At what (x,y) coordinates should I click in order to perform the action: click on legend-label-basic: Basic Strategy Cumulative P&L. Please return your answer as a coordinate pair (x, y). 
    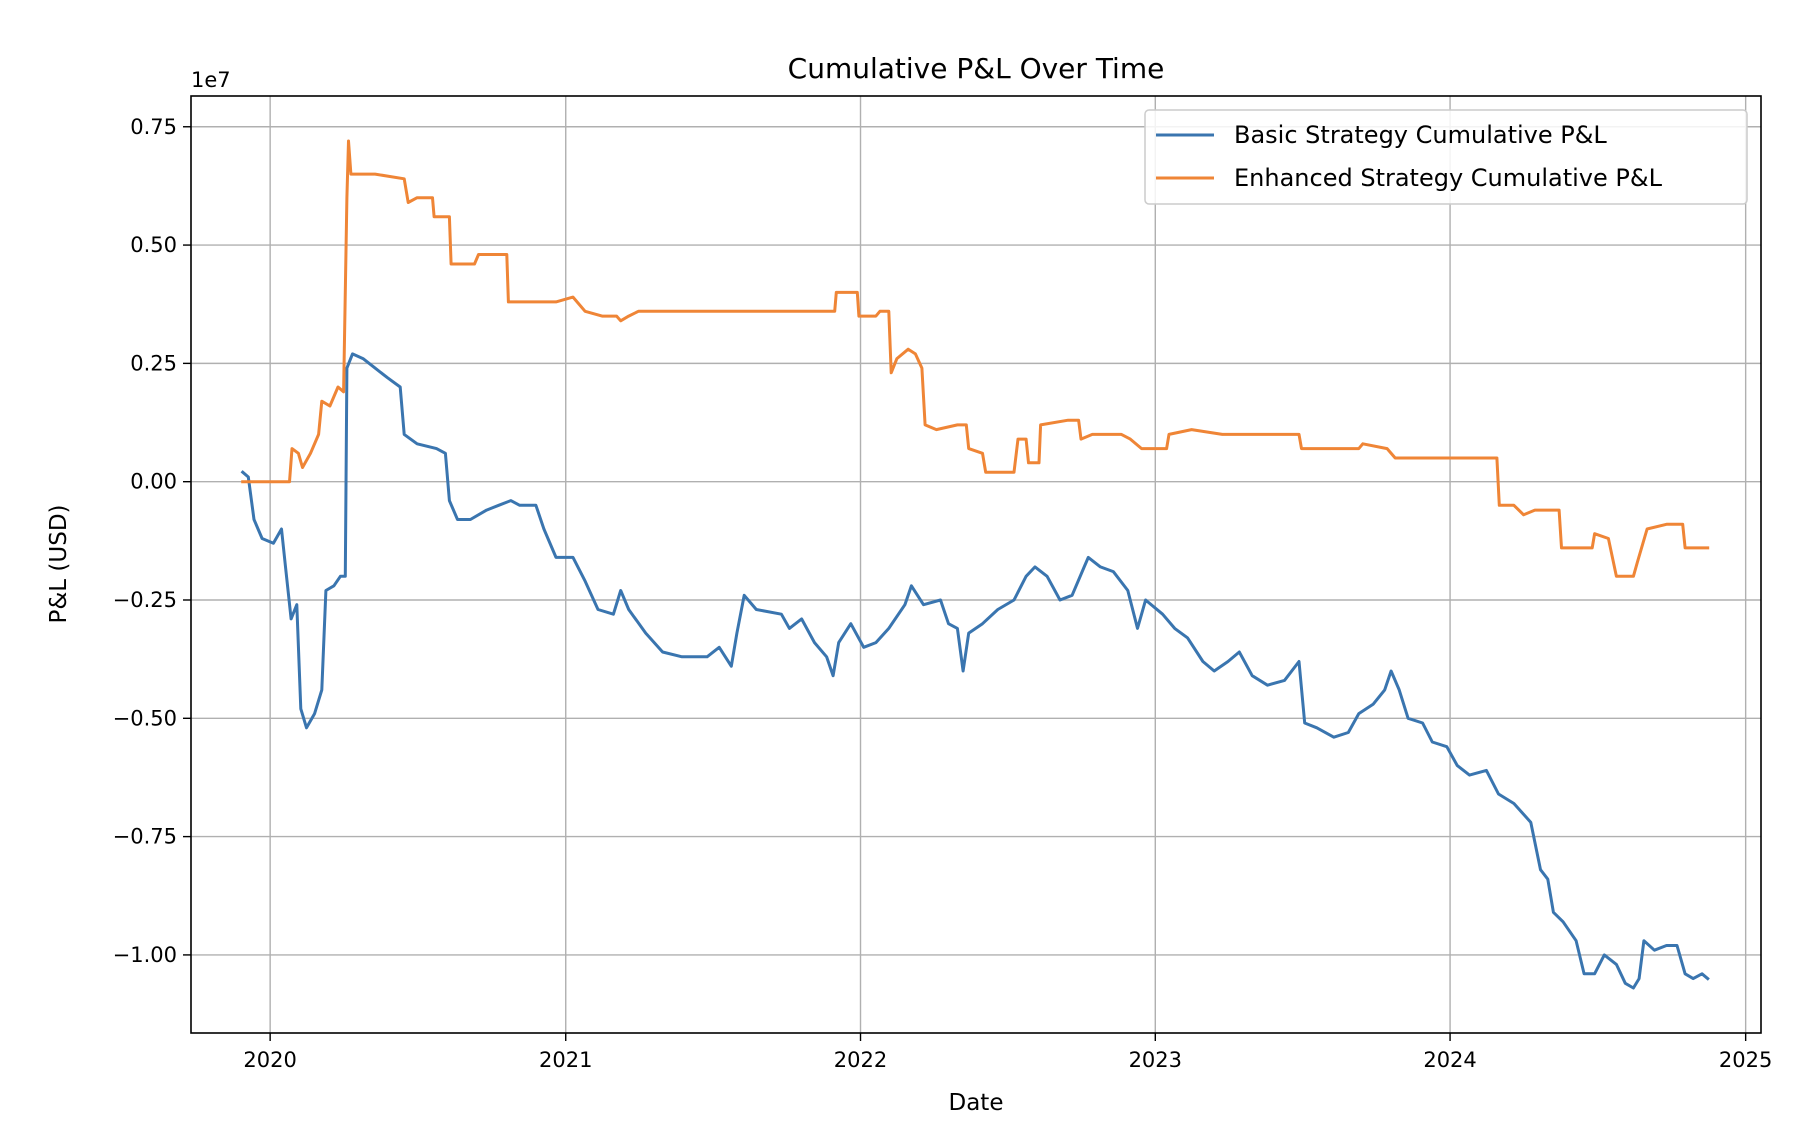
    Looking at the image, I should click on (1420, 135).